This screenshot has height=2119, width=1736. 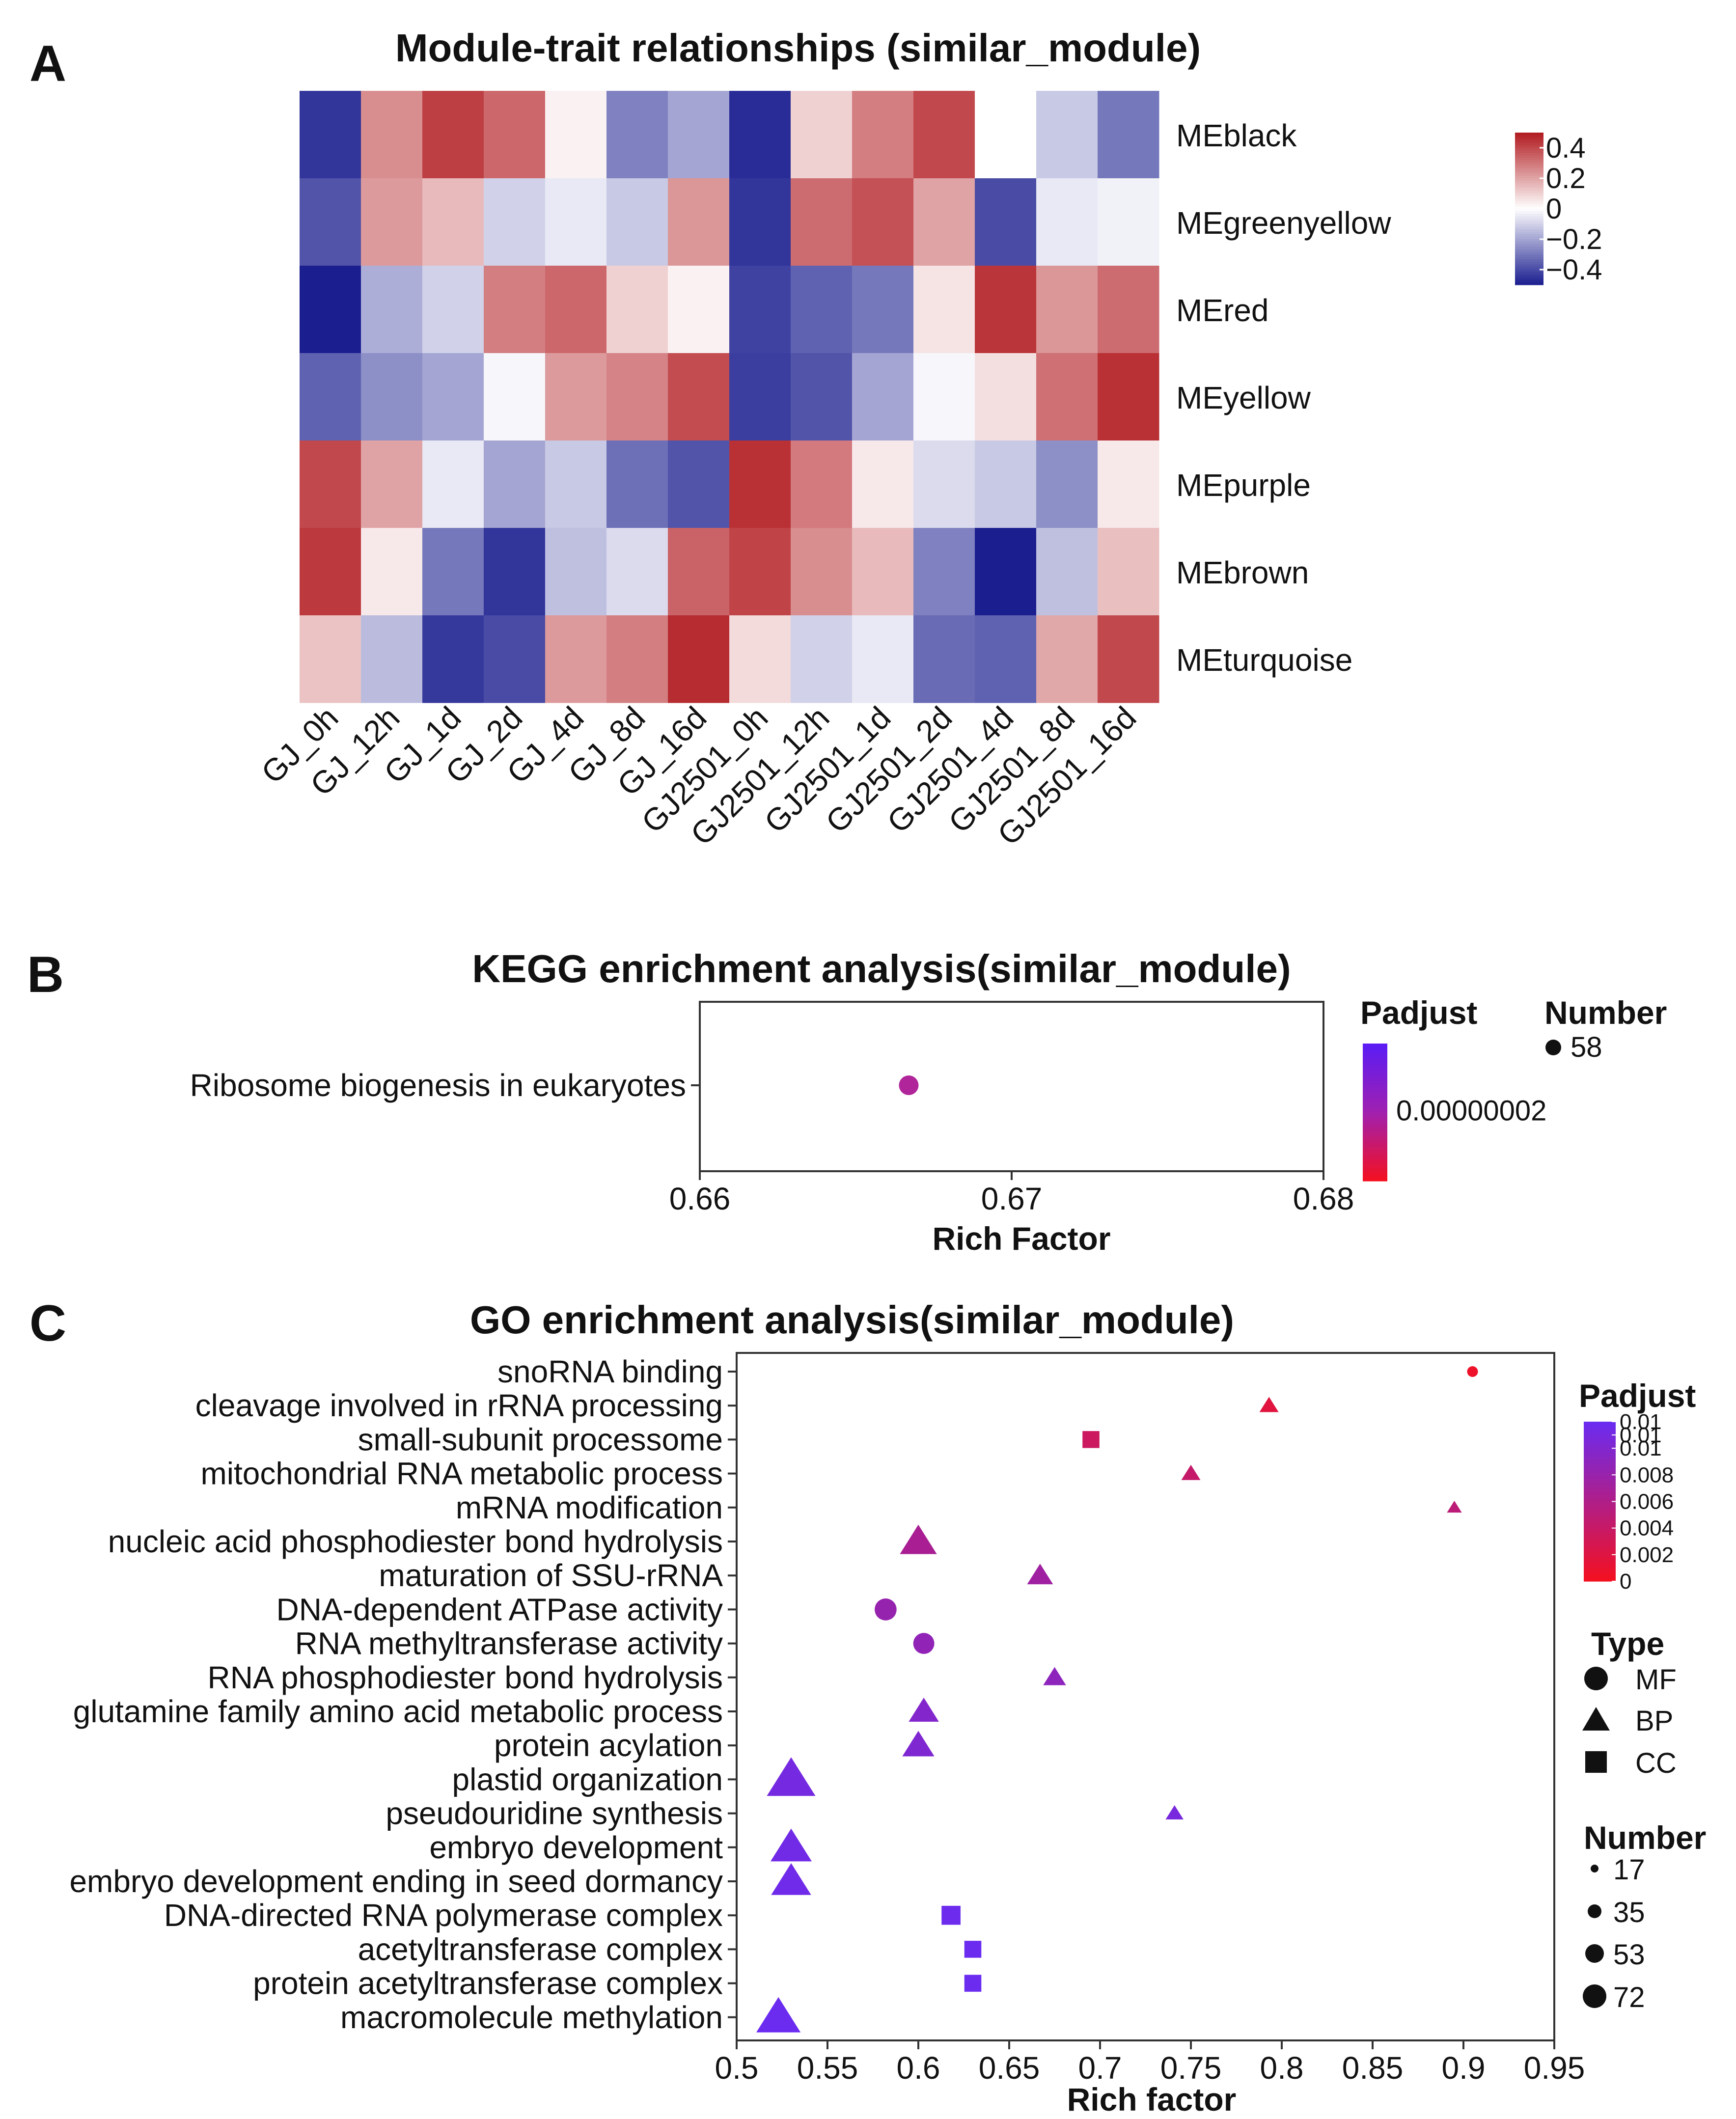 I want to click on colorbar-tick-label: −0.2, so click(x=1574, y=239).